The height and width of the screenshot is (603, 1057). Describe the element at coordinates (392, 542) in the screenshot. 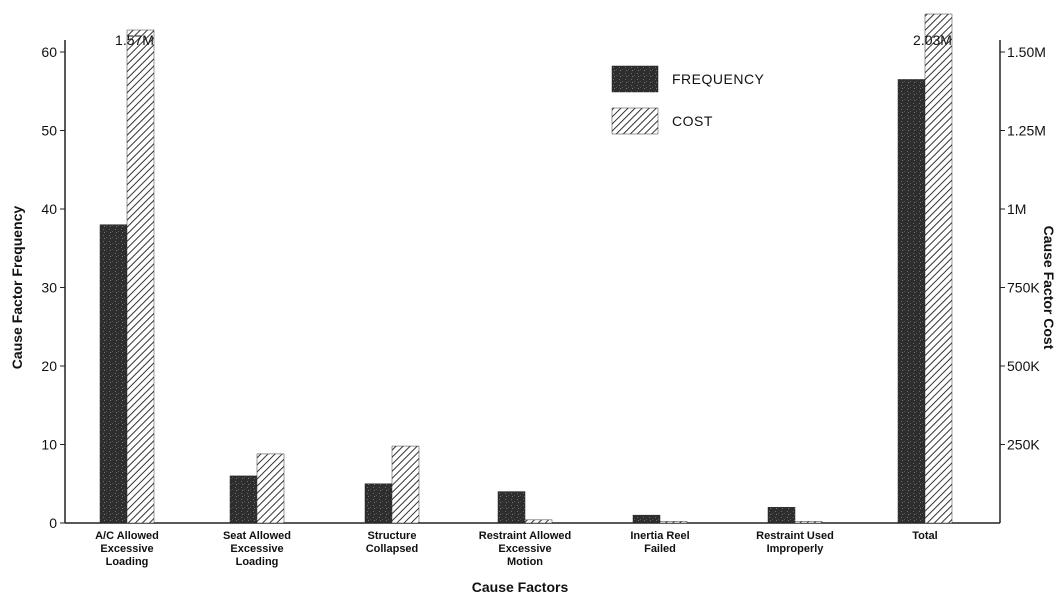

I see `category-label: Structure Collapsed` at that location.